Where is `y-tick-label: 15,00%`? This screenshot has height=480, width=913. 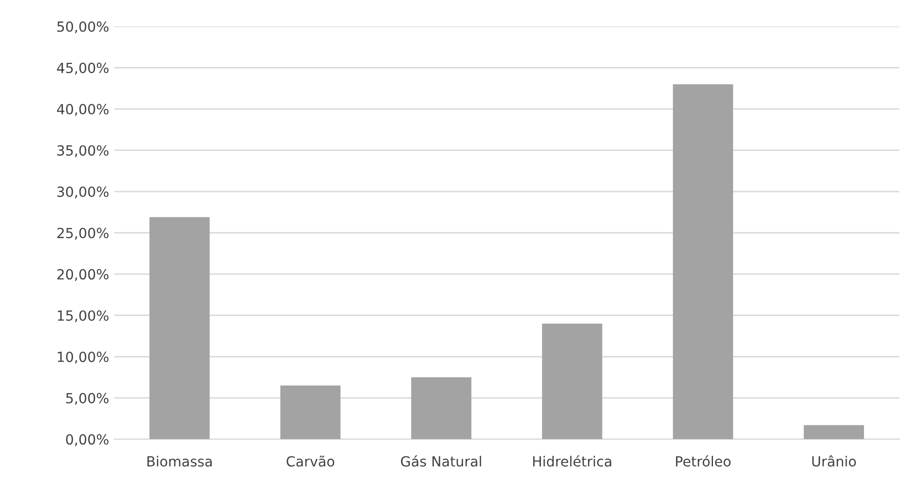 y-tick-label: 15,00% is located at coordinates (83, 316).